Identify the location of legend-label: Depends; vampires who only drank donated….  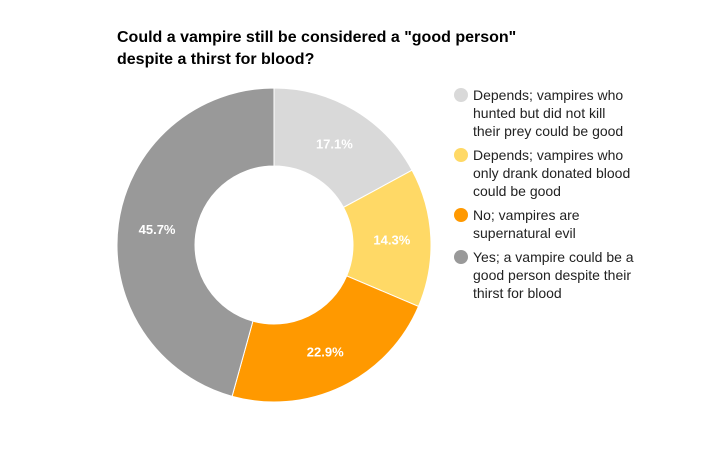
(552, 173).